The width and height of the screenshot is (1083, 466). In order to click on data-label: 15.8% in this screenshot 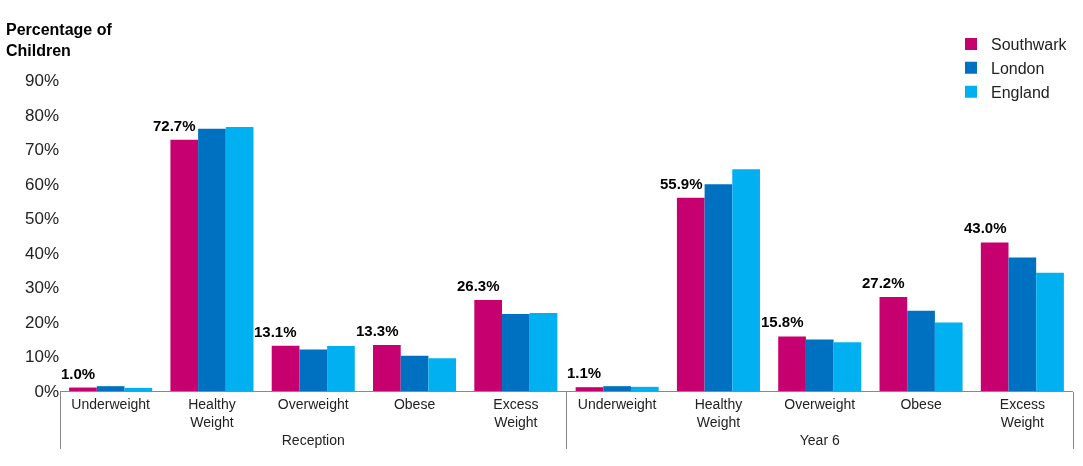, I will do `click(782, 321)`.